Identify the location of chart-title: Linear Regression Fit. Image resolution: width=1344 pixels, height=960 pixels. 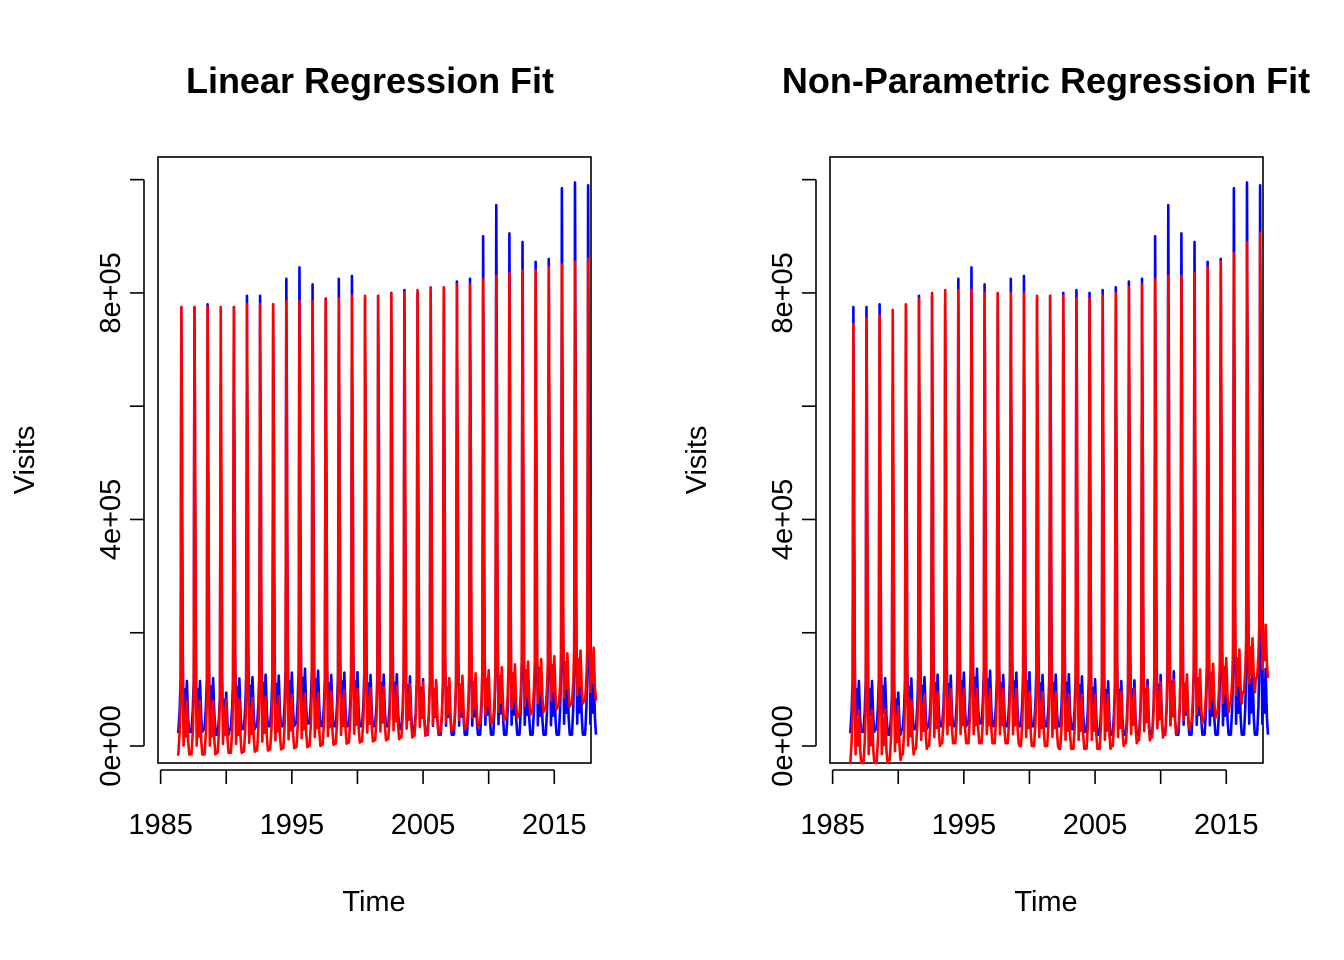
(370, 80).